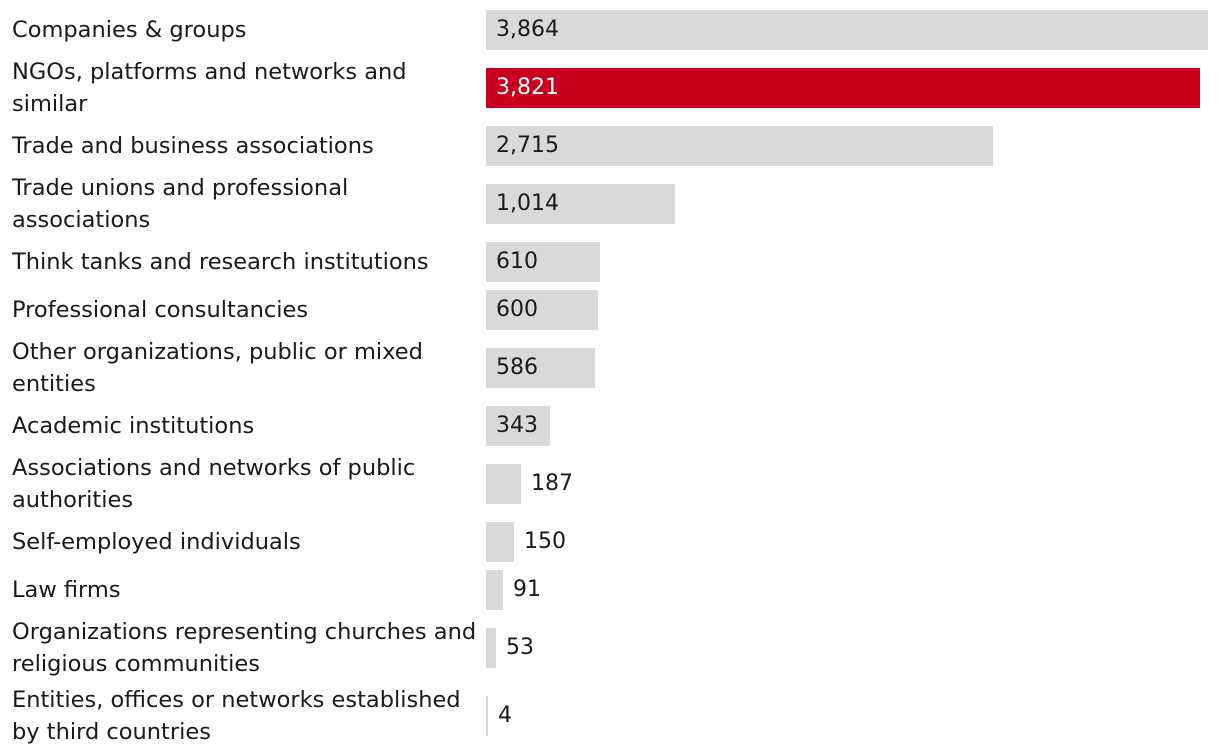 The image size is (1220, 748). What do you see at coordinates (209, 88) in the screenshot?
I see `category-label: NGOs, platforms and networks and similar` at bounding box center [209, 88].